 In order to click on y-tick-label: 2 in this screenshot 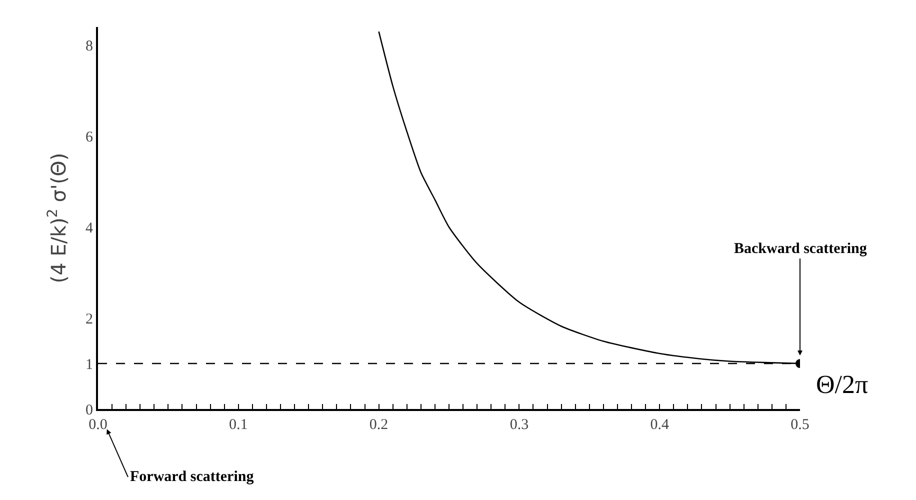, I will do `click(89, 319)`.